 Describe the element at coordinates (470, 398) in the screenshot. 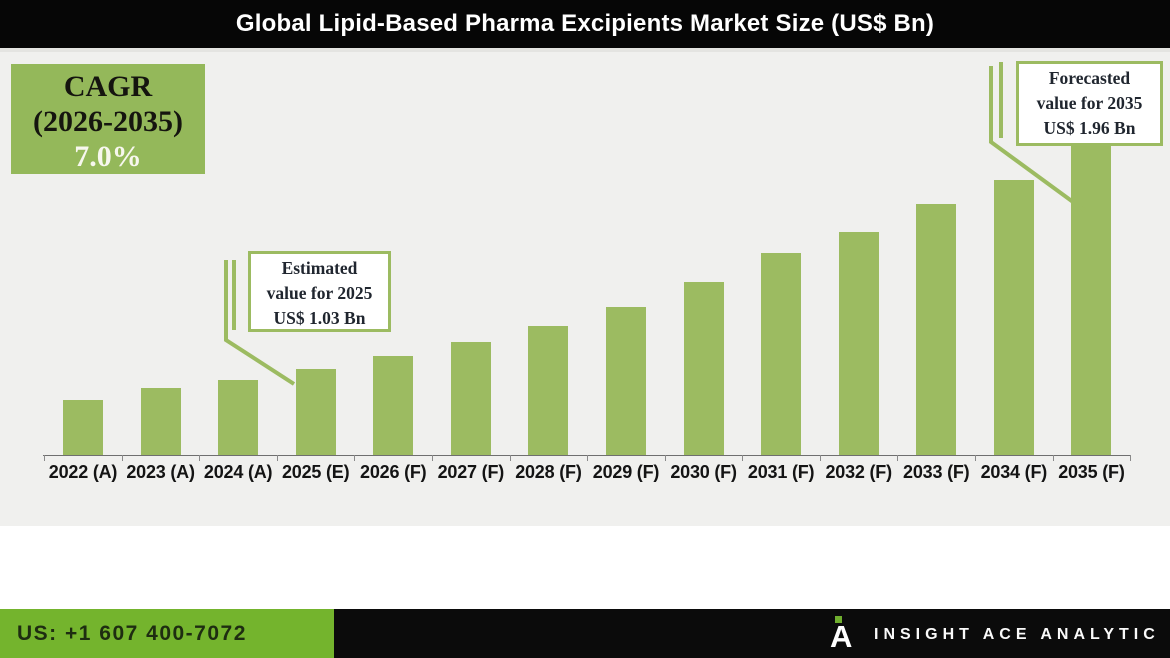

I see `bar-2027` at that location.